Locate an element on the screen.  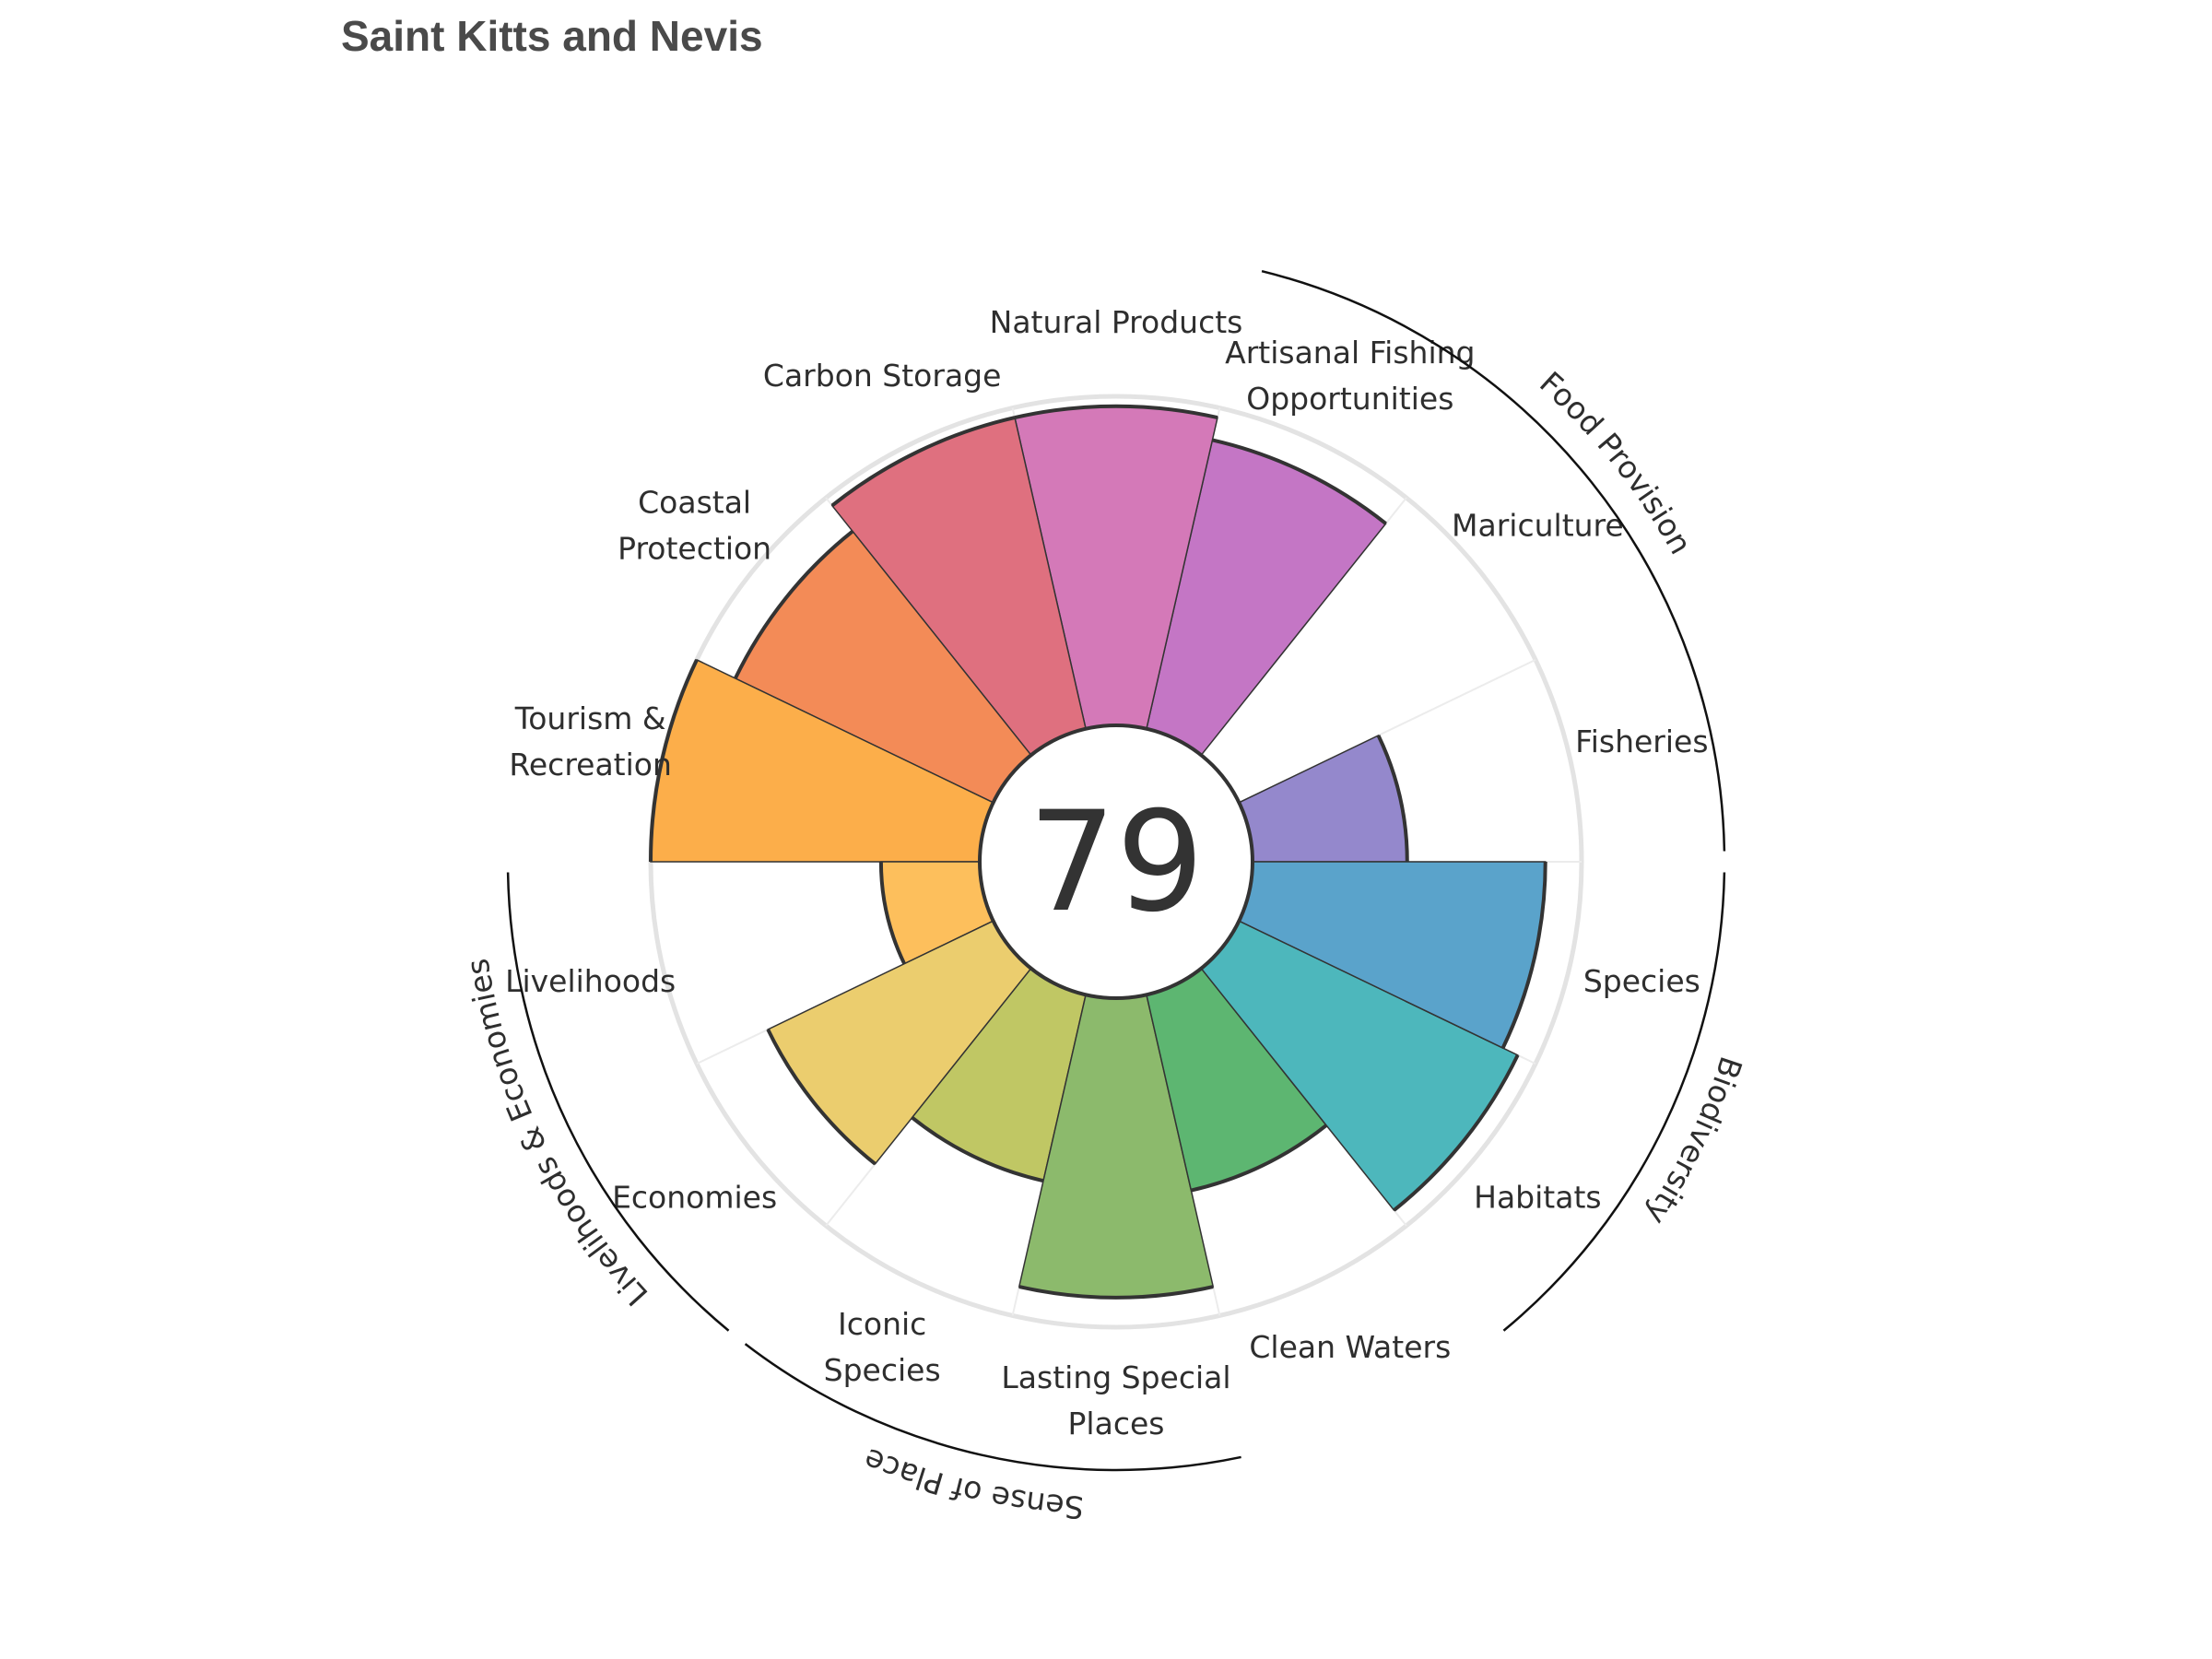
center-score: 79 is located at coordinates (1117, 862).